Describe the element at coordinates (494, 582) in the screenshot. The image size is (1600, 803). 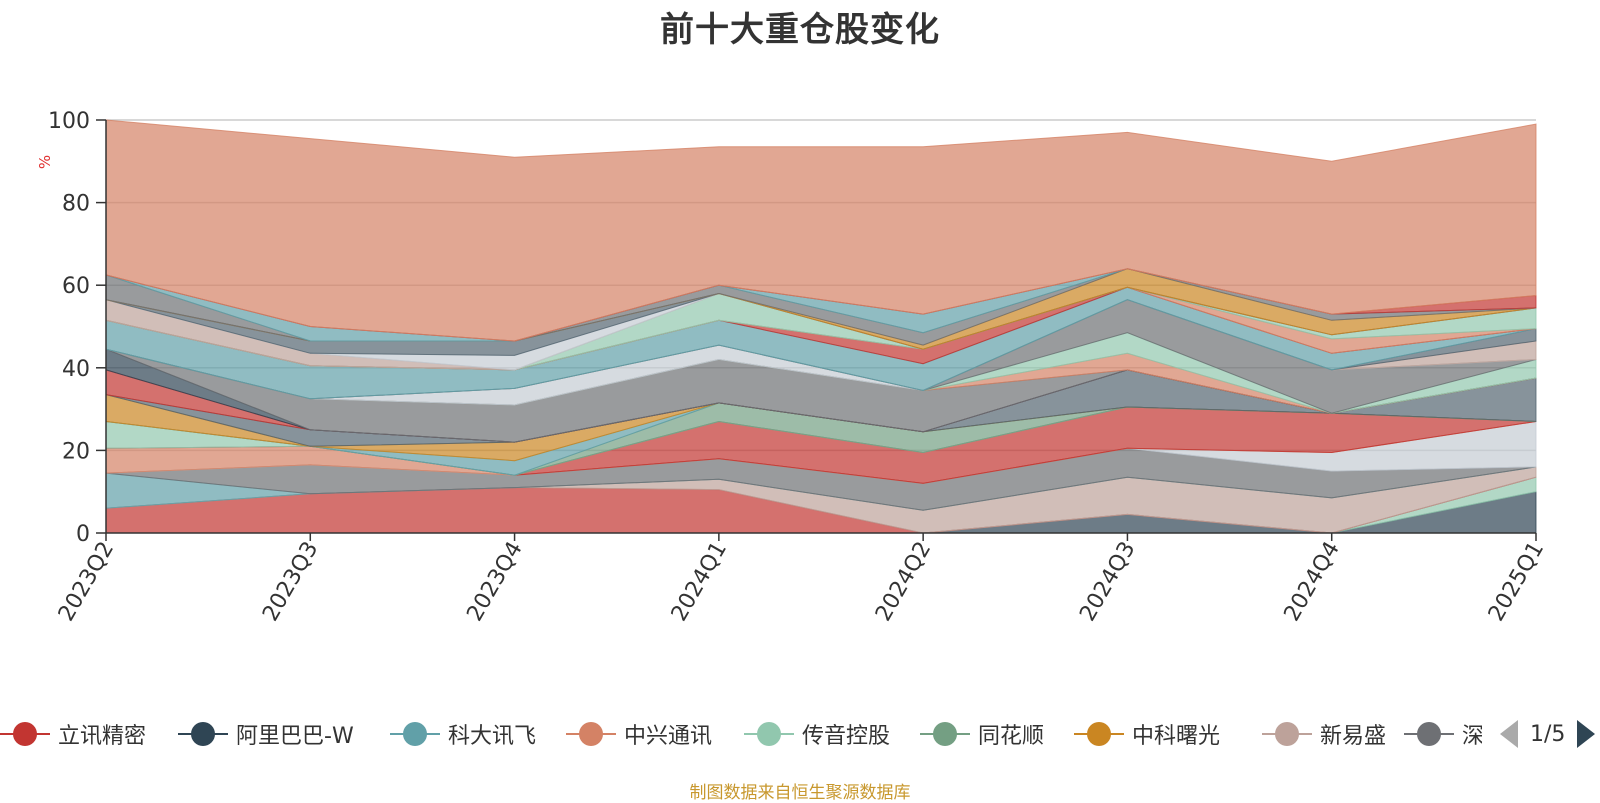
I see `x-tick-label: 2023Q4` at that location.